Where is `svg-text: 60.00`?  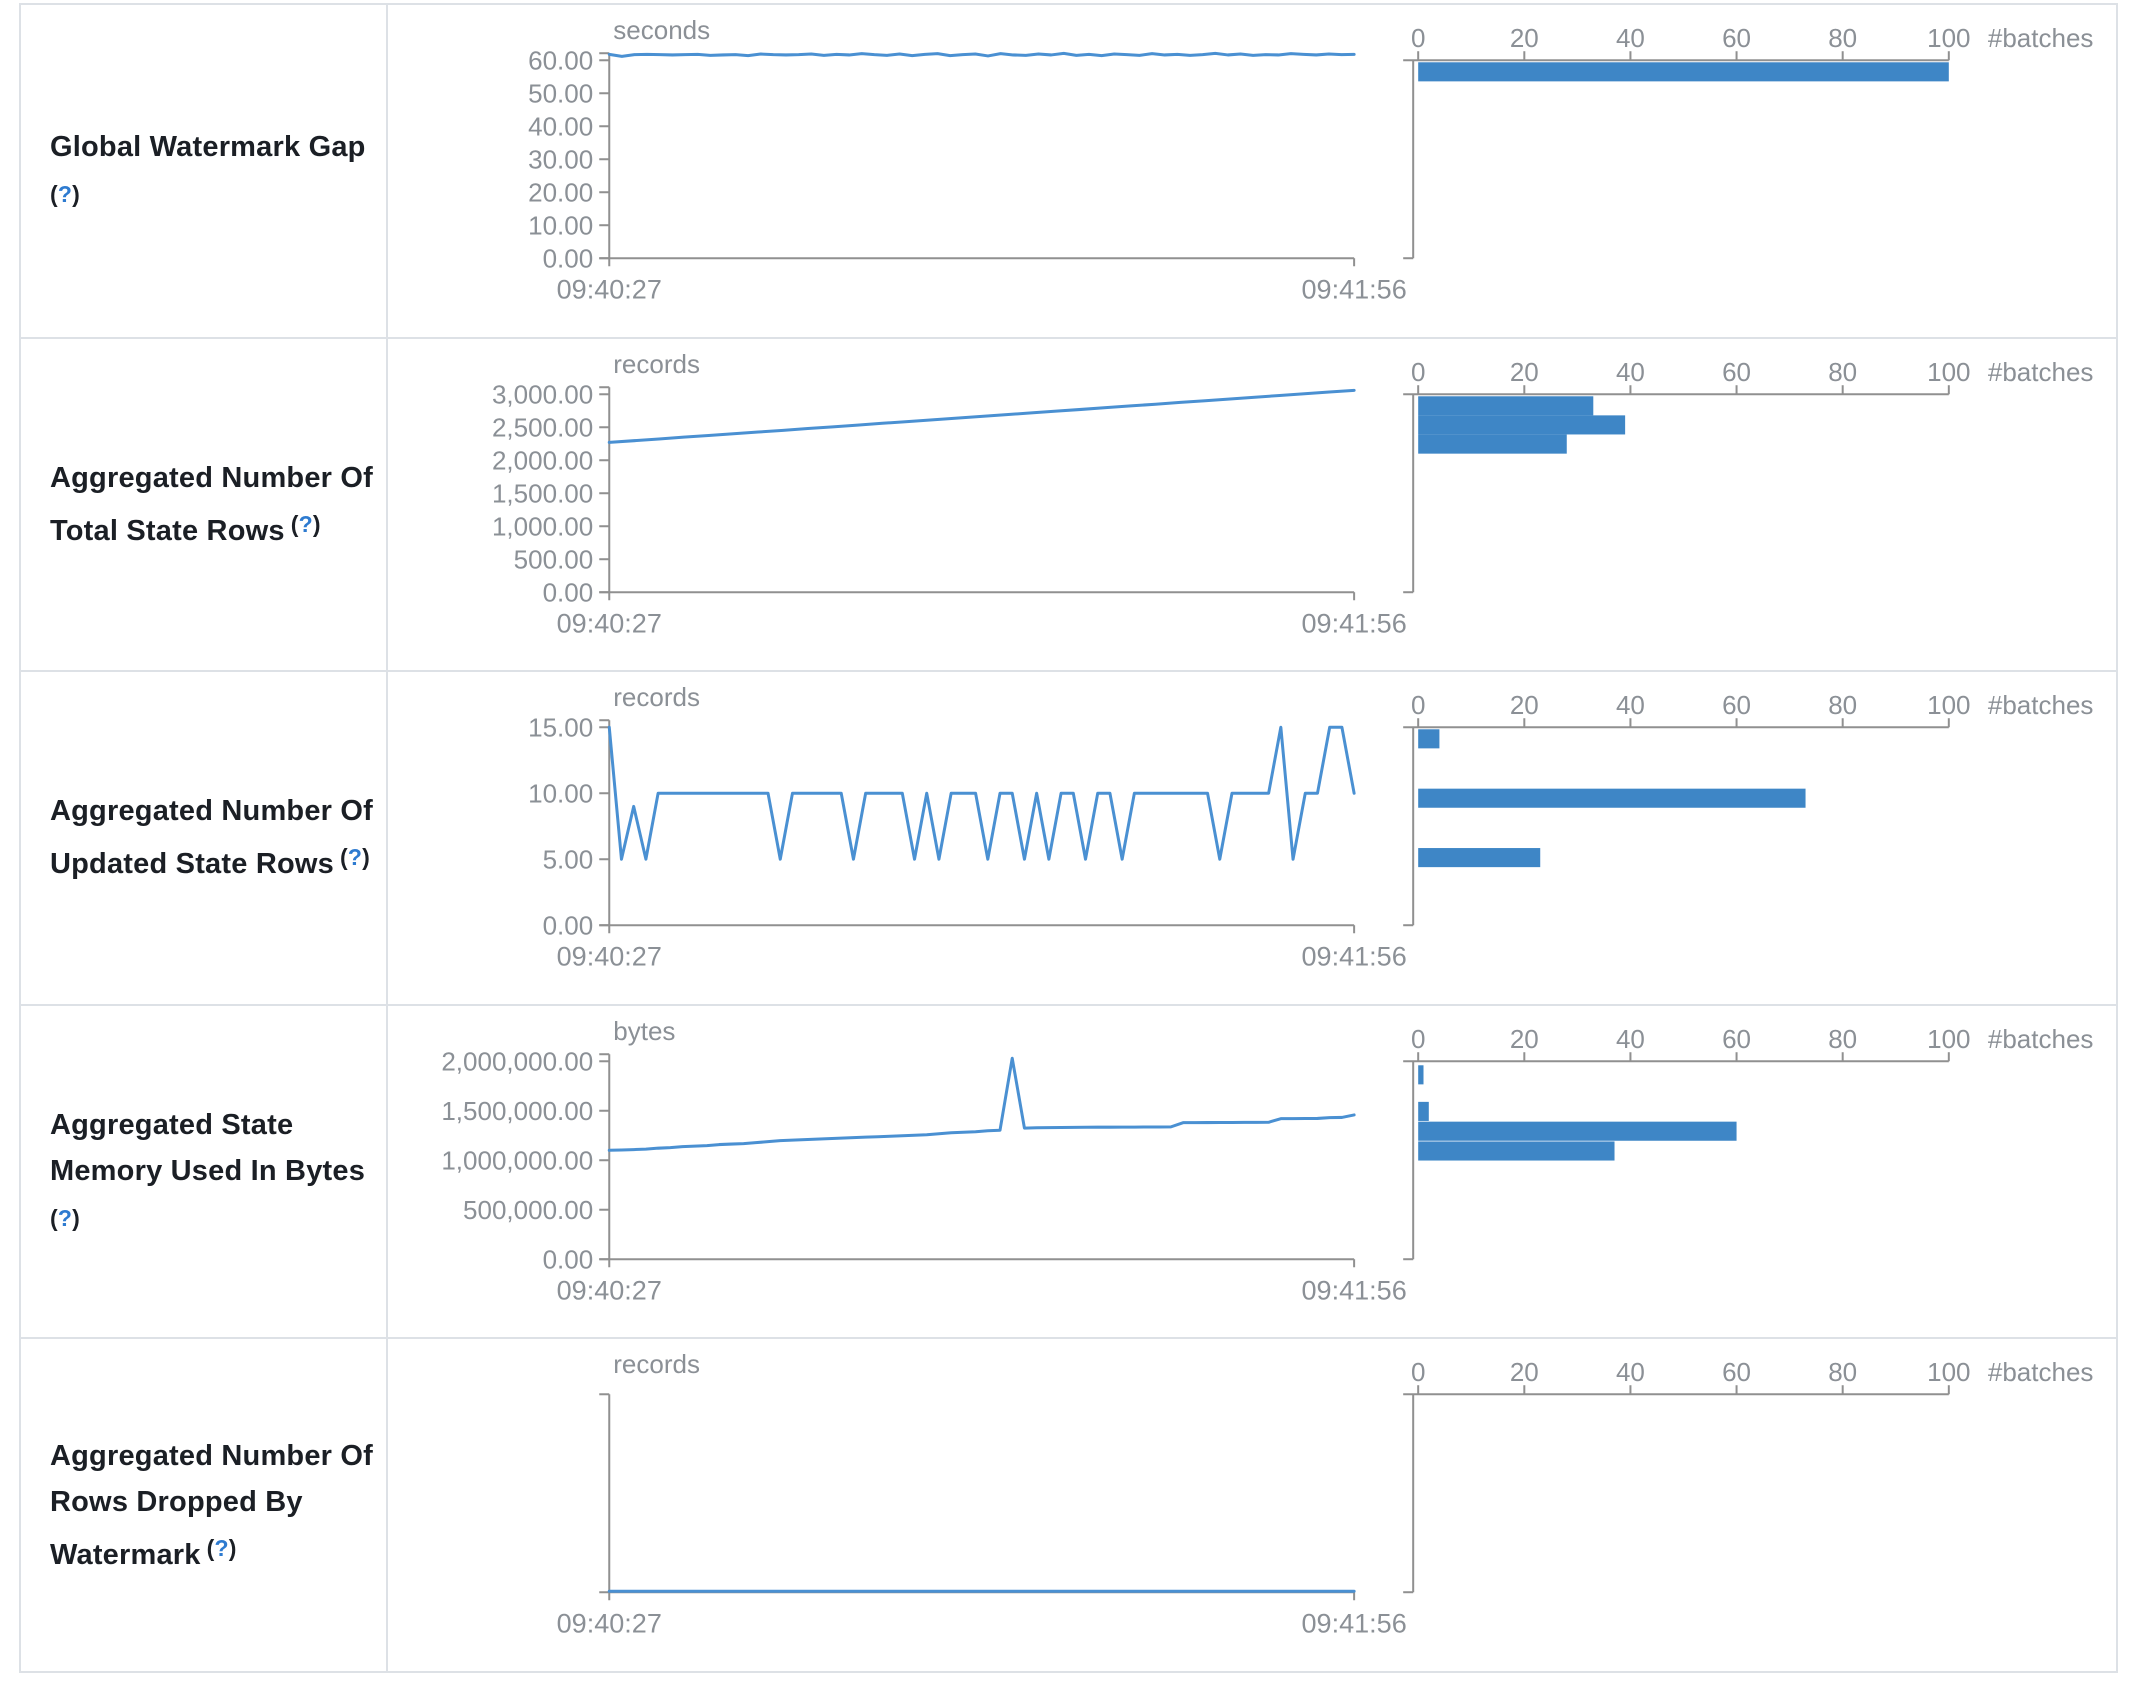 svg-text: 60.00 is located at coordinates (560, 60).